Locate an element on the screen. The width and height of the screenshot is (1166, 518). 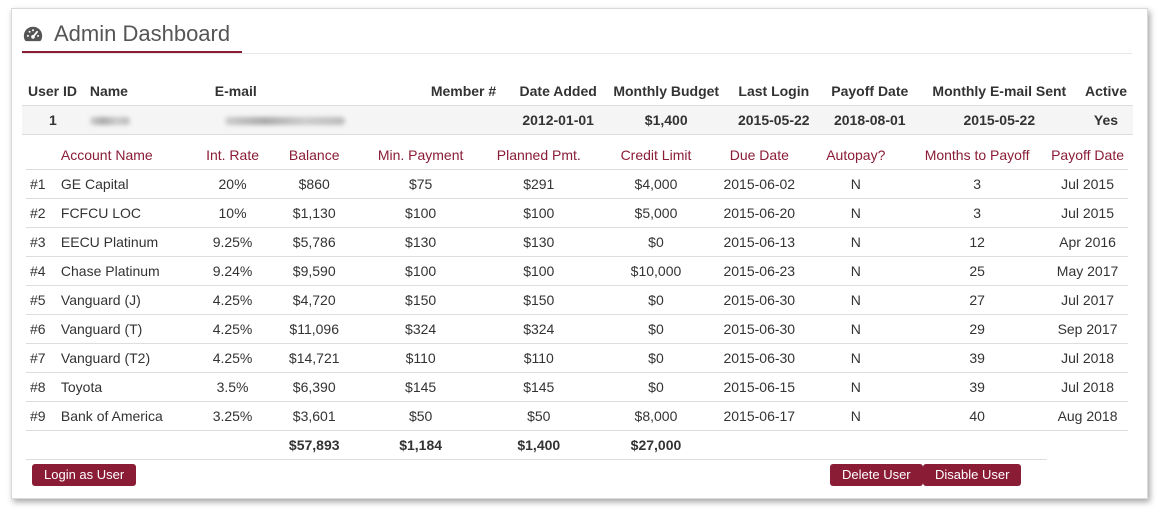
total-planned-payment: $1,400 is located at coordinates (538, 445).